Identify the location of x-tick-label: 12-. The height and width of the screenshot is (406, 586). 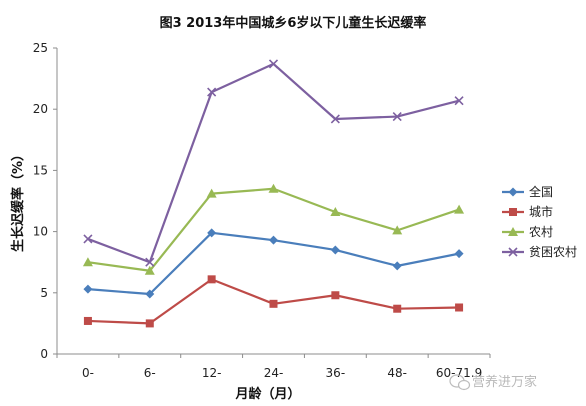
(212, 373).